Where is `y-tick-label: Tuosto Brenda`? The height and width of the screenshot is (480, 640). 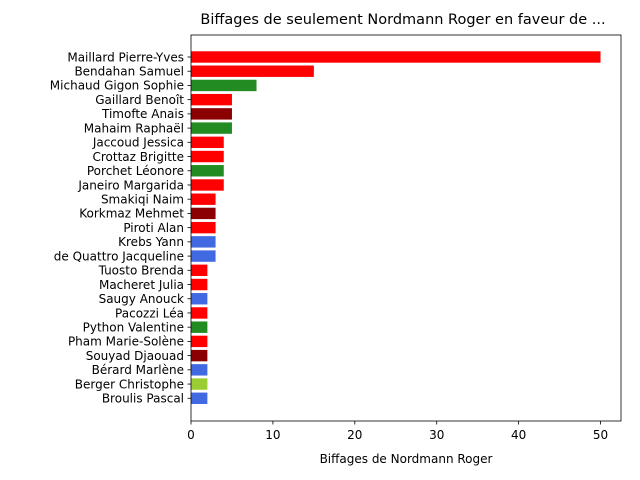 y-tick-label: Tuosto Brenda is located at coordinates (141, 271).